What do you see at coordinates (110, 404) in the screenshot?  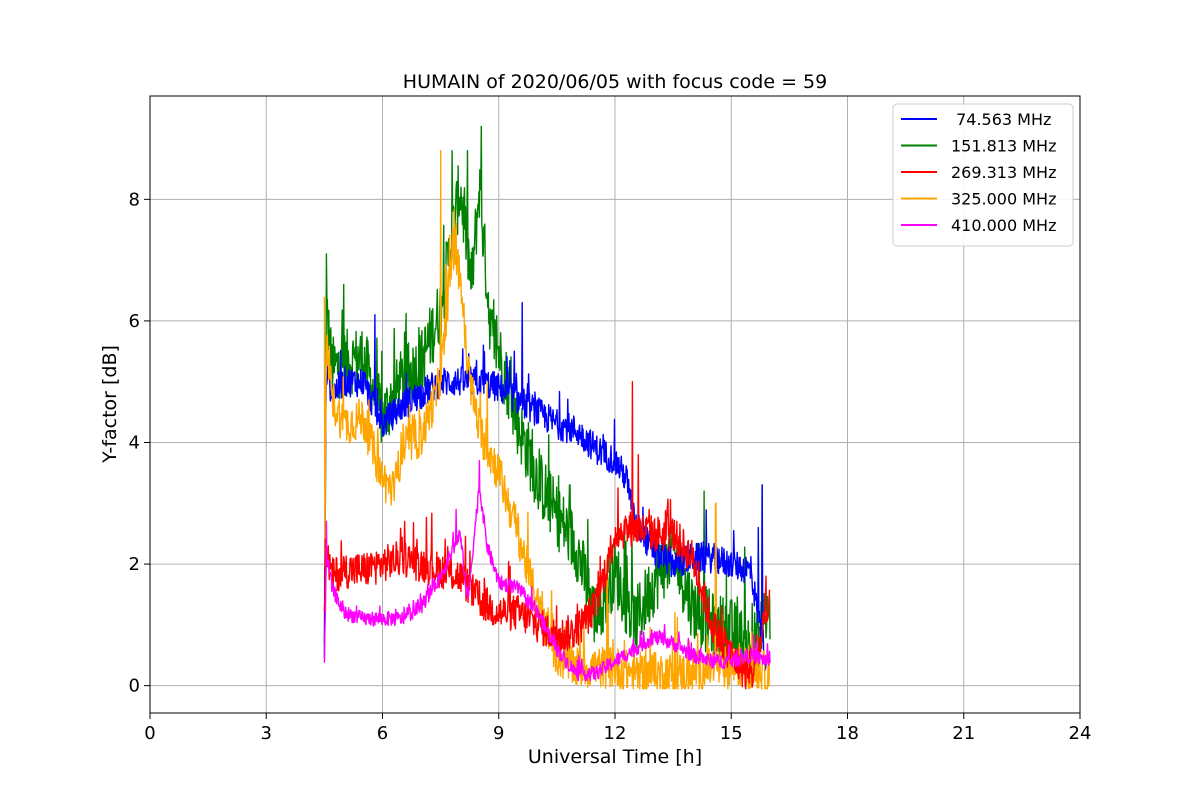 I see `y-axis-label: Y-factor [dB]` at bounding box center [110, 404].